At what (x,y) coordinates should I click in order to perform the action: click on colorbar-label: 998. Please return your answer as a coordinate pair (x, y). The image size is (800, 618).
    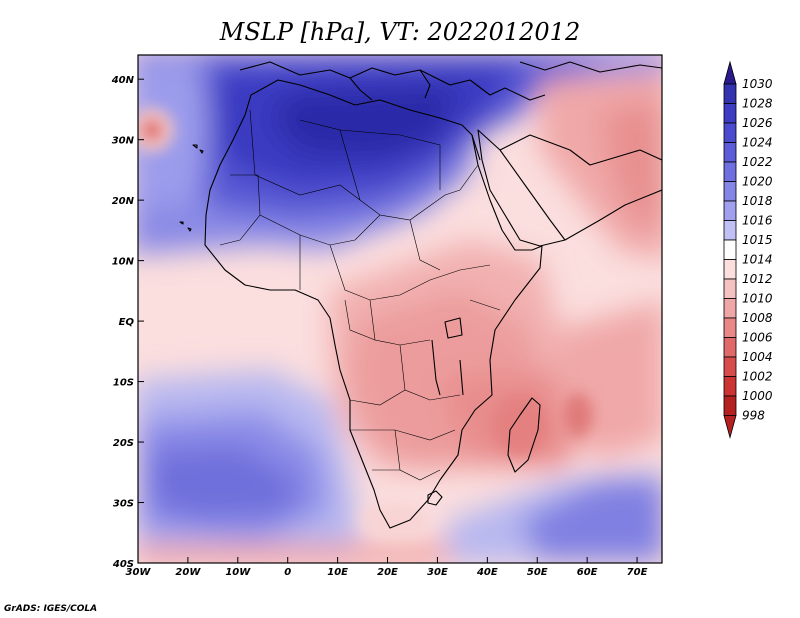
    Looking at the image, I should click on (753, 416).